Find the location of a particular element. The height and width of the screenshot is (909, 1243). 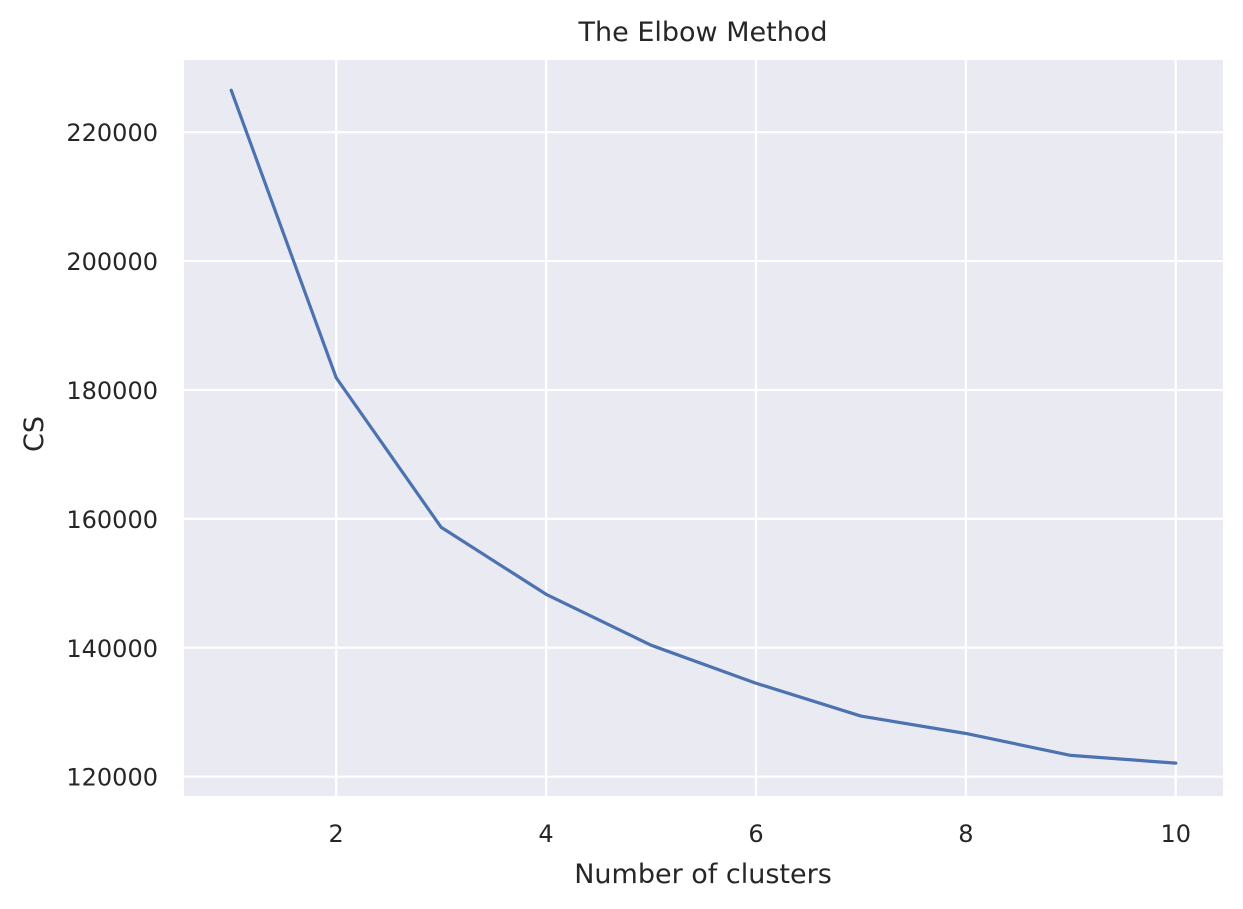

x-tick-label: 2 is located at coordinates (336, 834).